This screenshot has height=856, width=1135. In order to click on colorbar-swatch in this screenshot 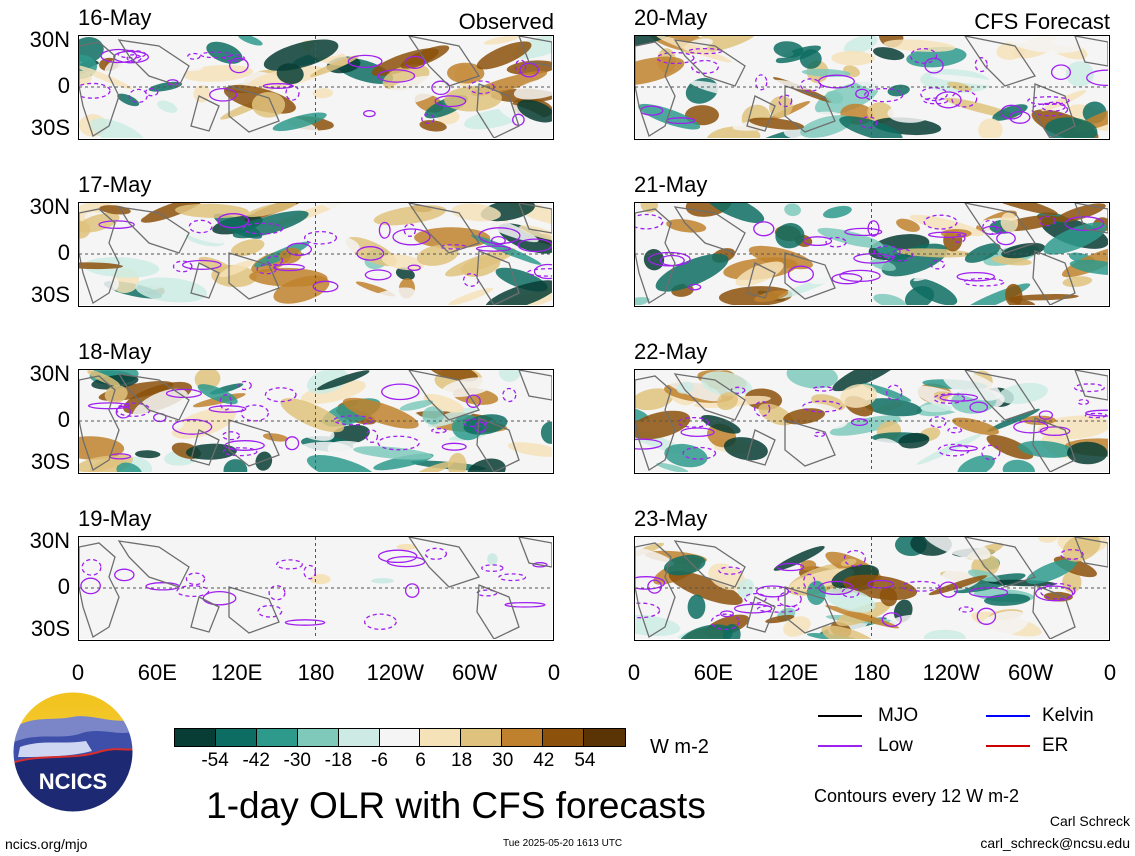, I will do `click(400, 737)`.